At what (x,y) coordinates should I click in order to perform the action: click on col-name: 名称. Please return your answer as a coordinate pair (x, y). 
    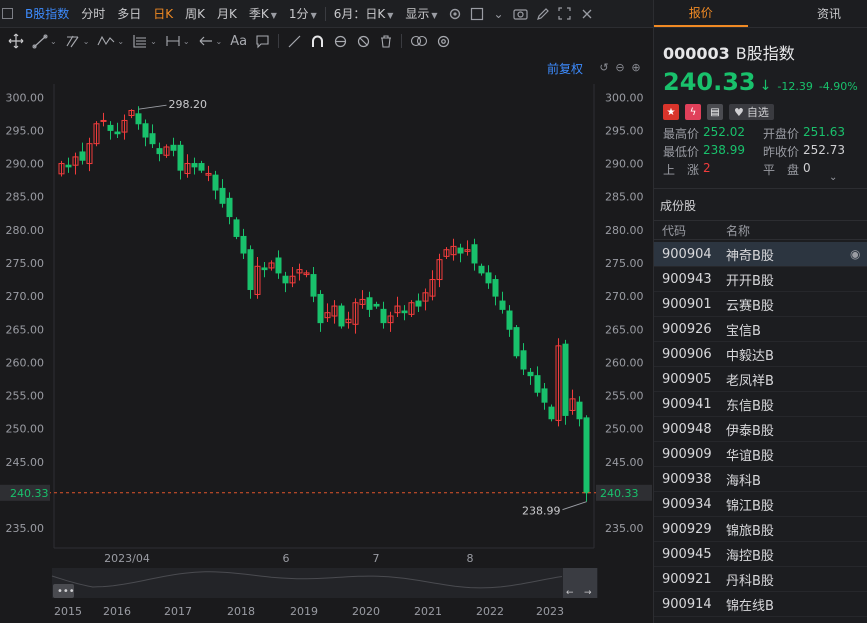
    Looking at the image, I should click on (738, 230).